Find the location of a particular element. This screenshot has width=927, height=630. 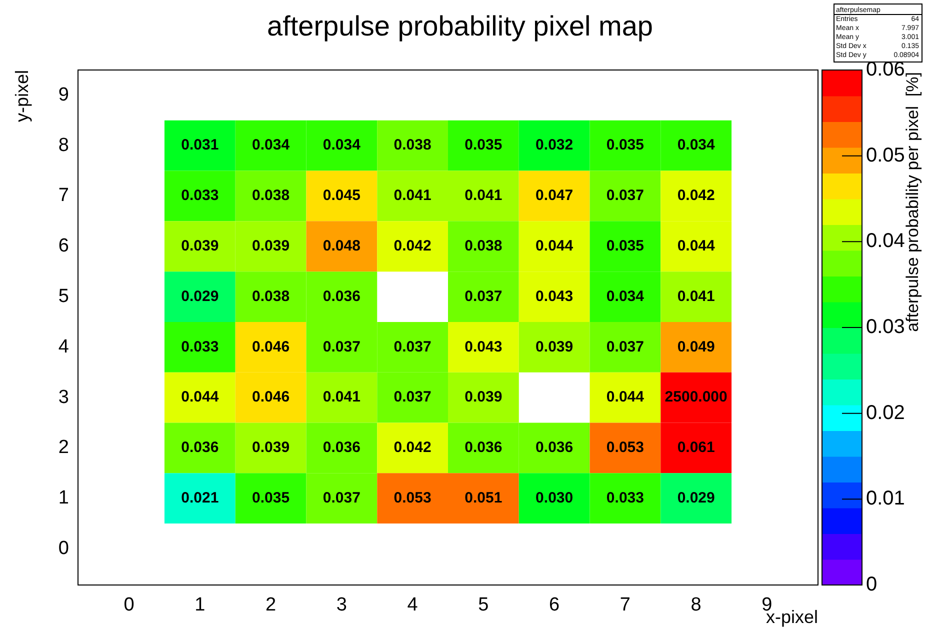

data-label: 0.061 is located at coordinates (696, 447).